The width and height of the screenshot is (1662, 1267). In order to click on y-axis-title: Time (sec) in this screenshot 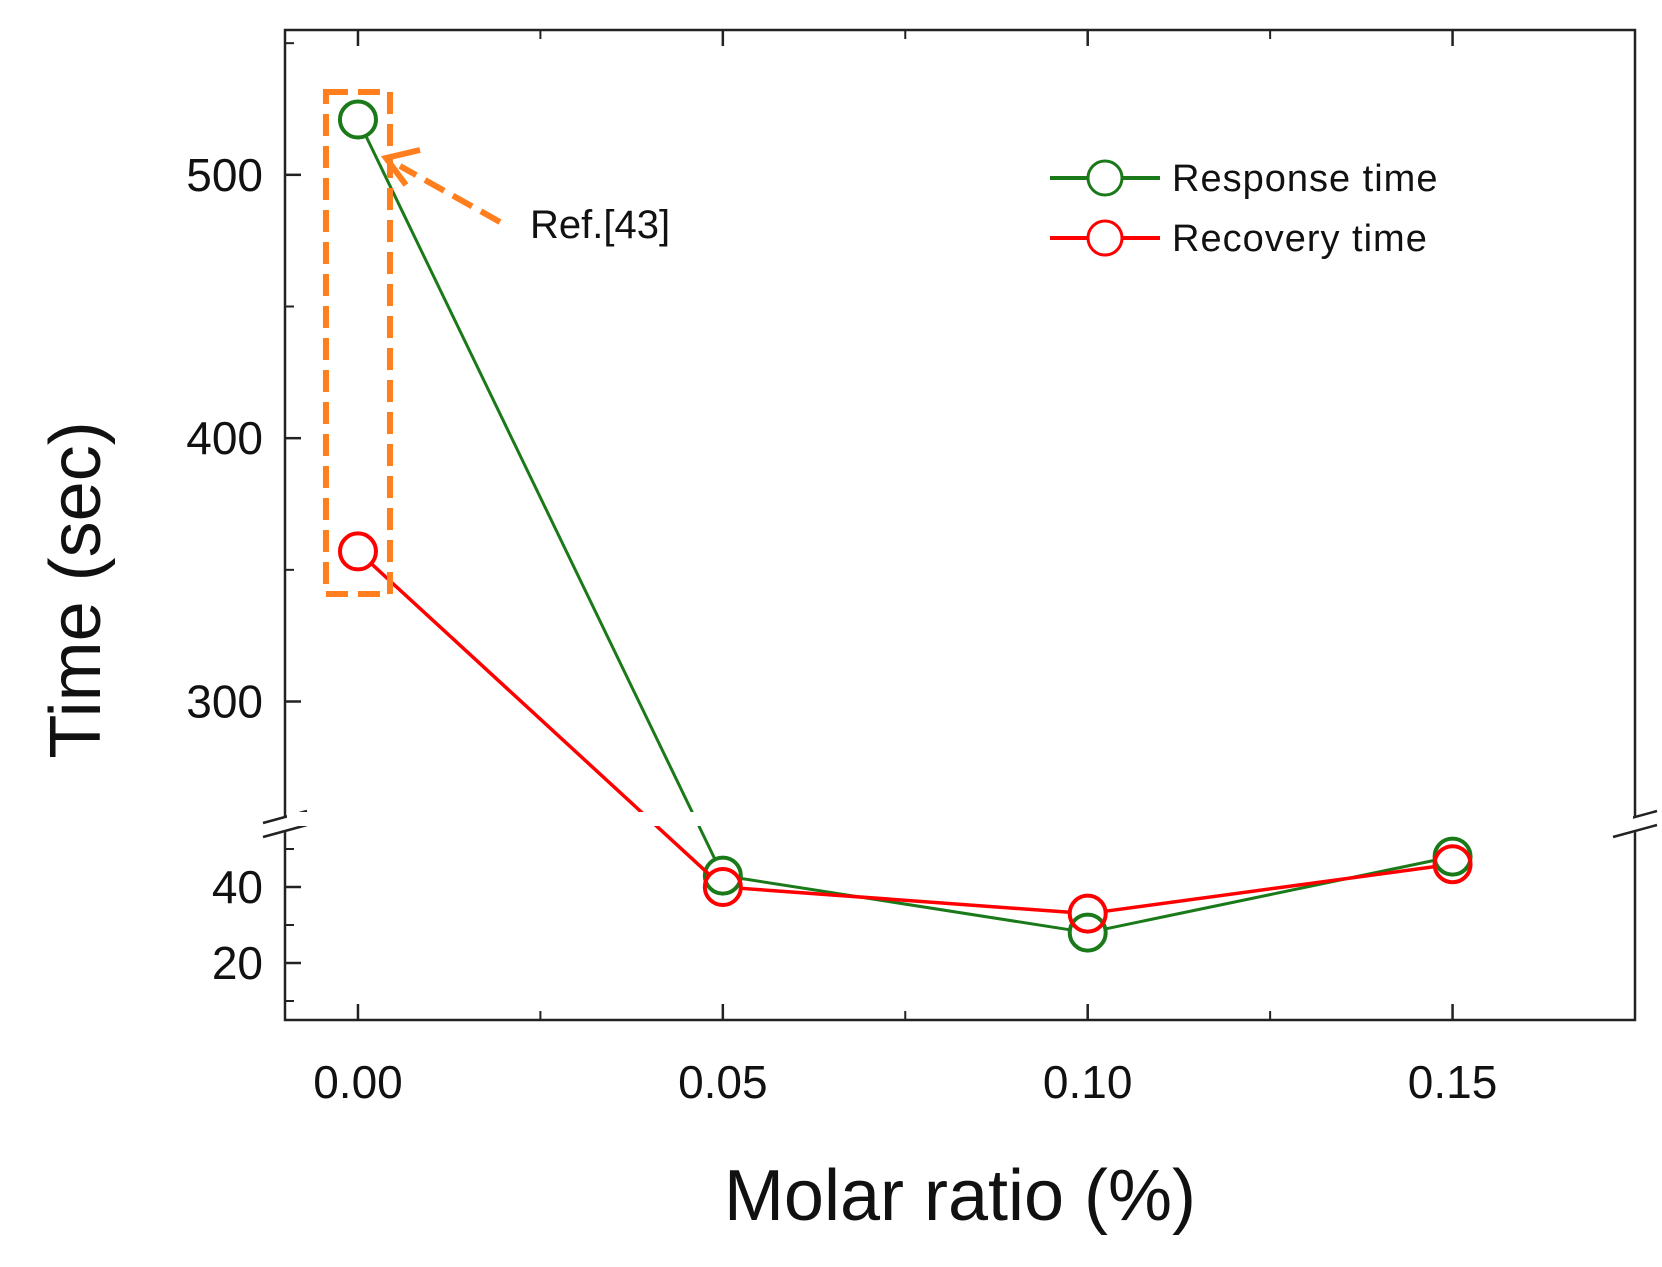, I will do `click(76, 589)`.